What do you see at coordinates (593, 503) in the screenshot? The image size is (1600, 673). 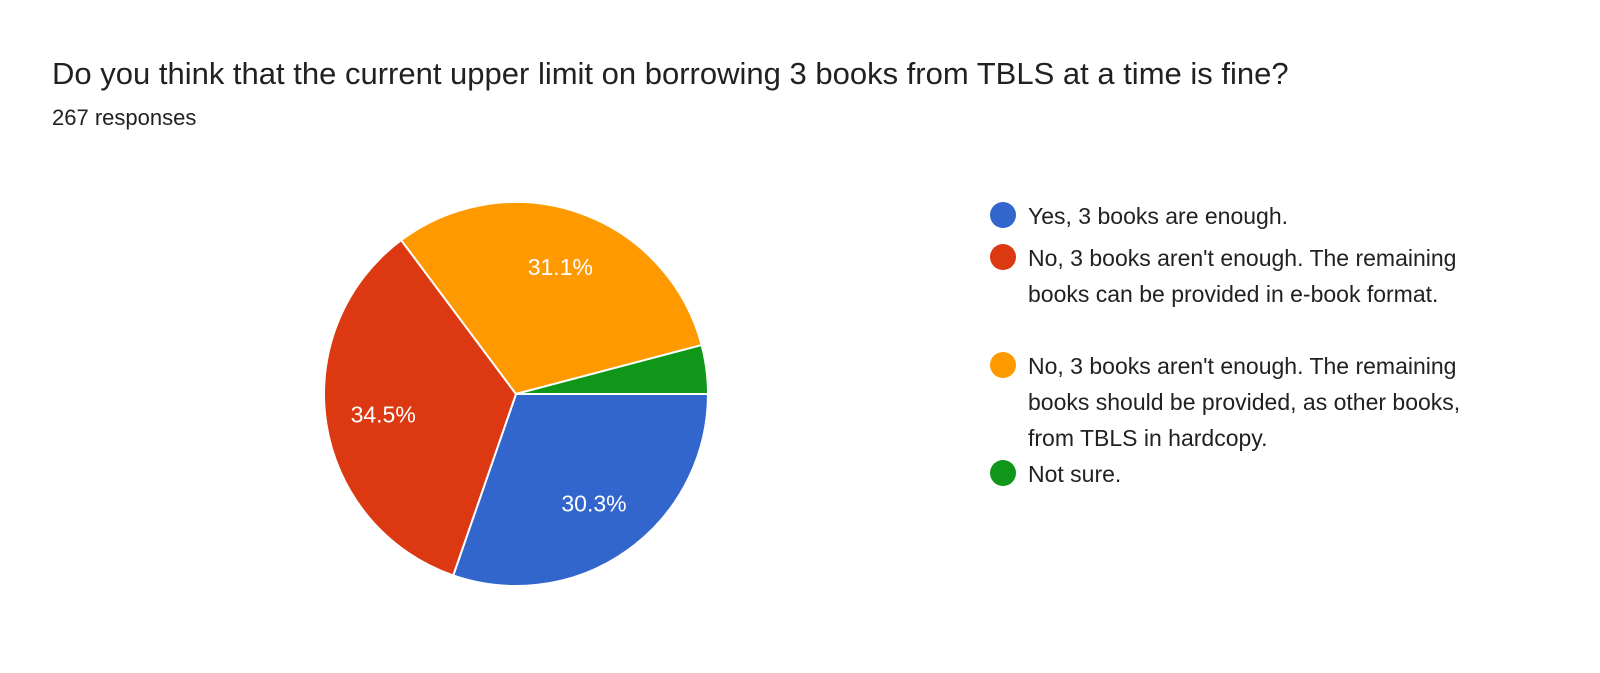 I see `slice-label-0: 30.3%` at bounding box center [593, 503].